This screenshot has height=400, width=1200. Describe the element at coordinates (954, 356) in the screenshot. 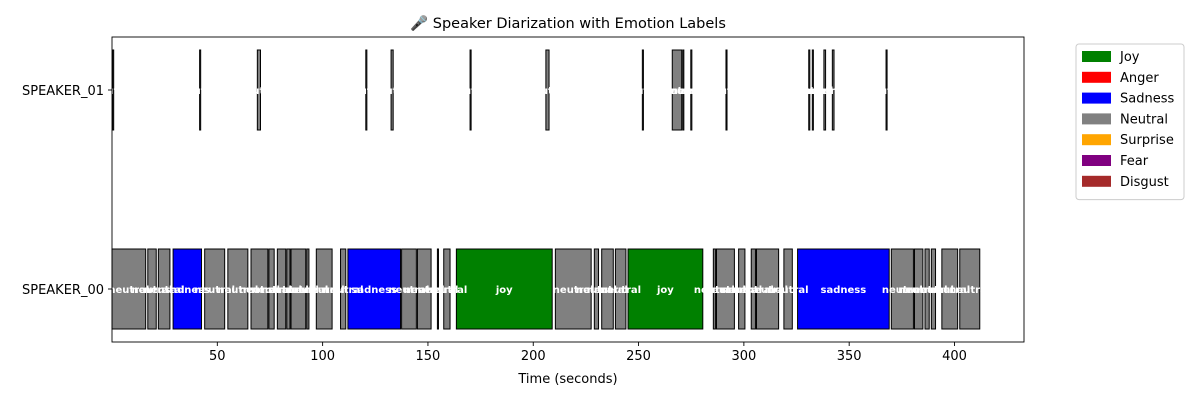

I see `x-tick-label: 400` at that location.